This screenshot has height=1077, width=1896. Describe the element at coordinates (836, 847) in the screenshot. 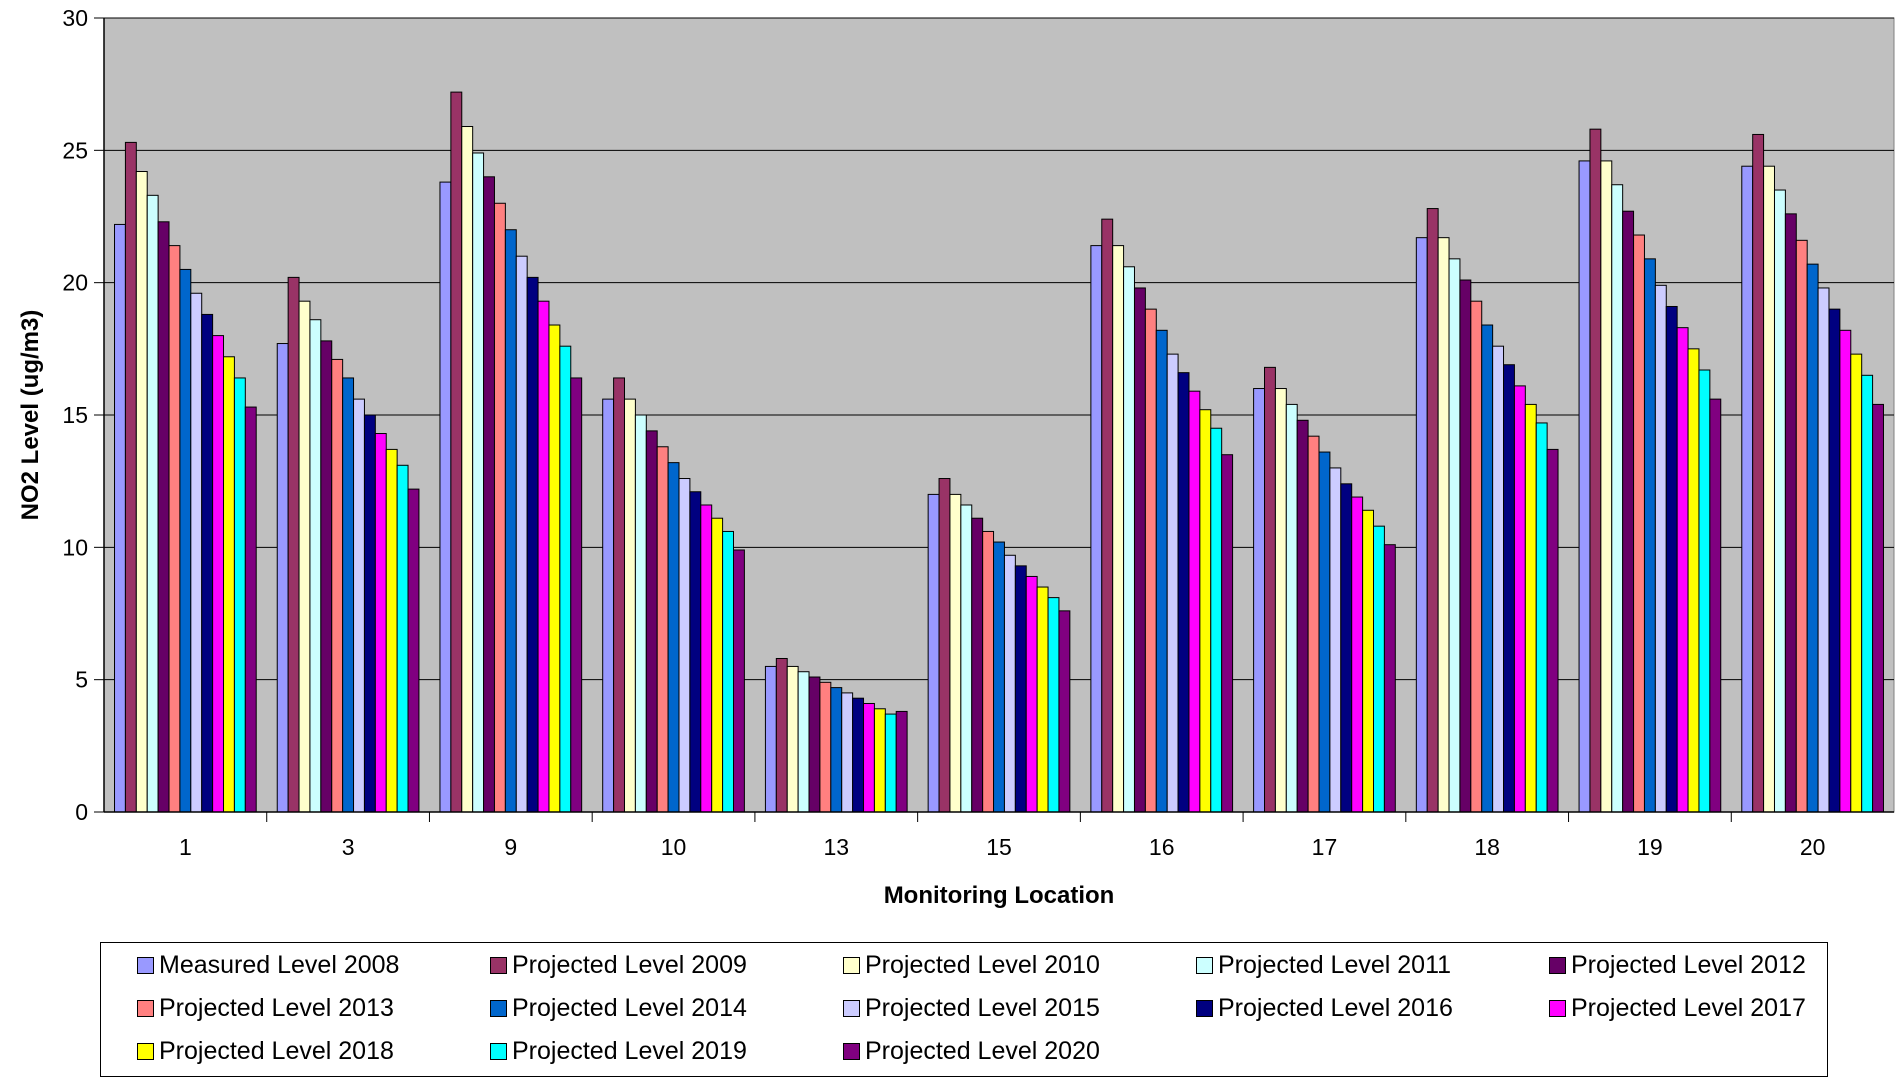

I see `x-tick-label: 13` at that location.